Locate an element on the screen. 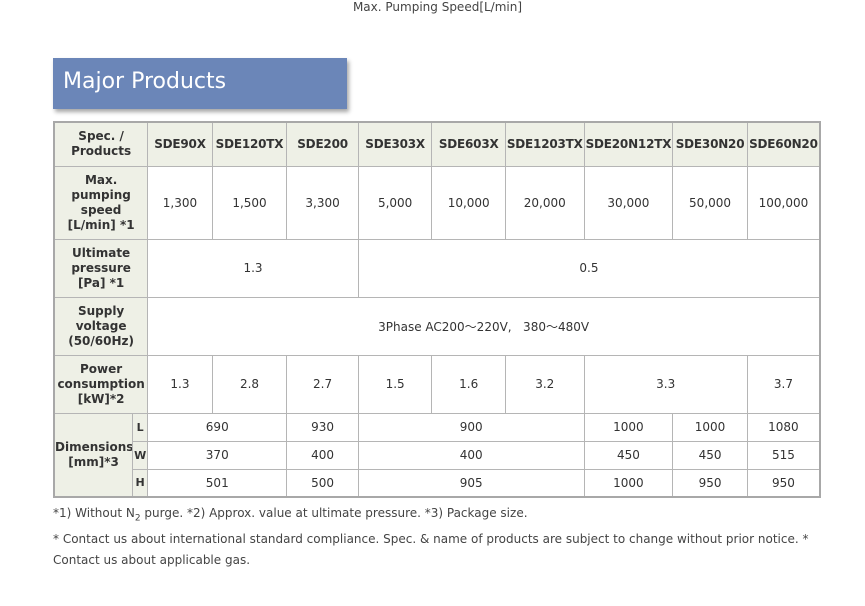 The image size is (865, 606). chart-caption: Max. Pumping Speed[L/min] is located at coordinates (437, 7).